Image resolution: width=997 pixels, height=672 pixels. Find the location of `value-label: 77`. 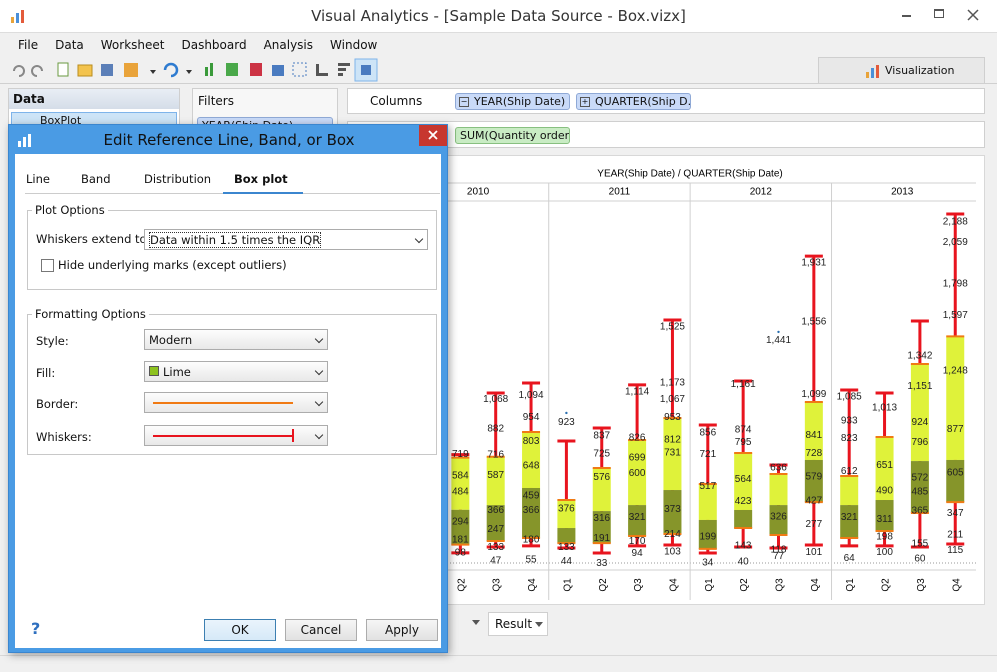

value-label: 77 is located at coordinates (779, 556).